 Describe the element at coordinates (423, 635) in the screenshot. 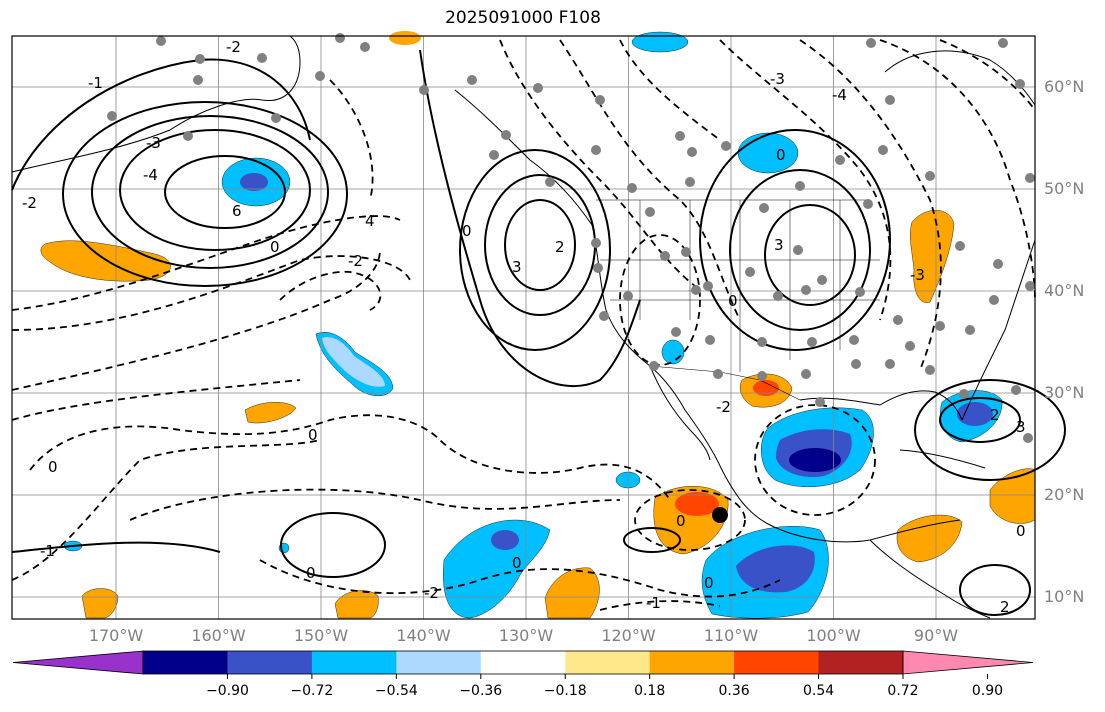

I see `lon-label: 140°W` at that location.